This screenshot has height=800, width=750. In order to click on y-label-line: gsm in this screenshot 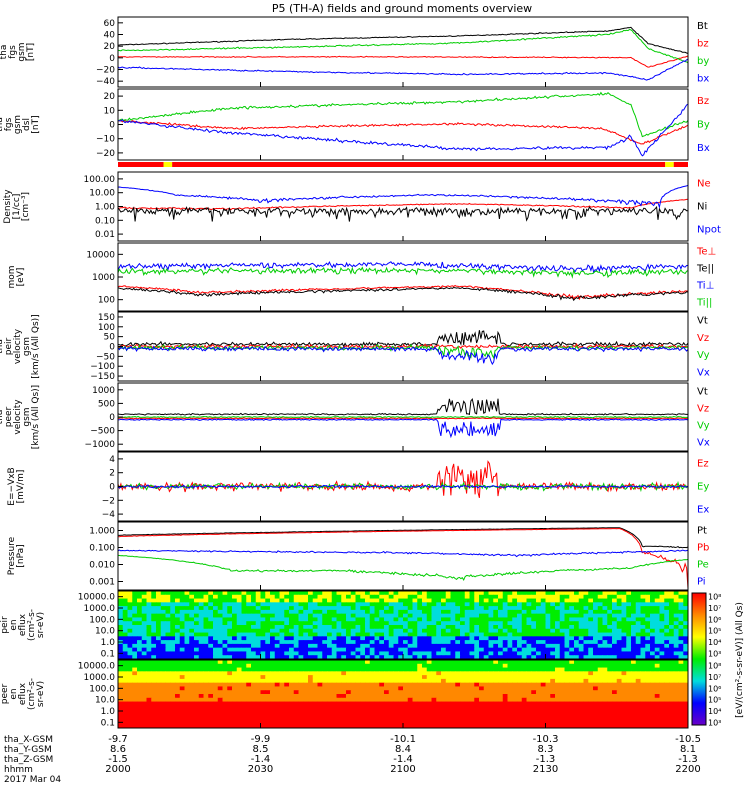, I will do `click(22, 51)`.